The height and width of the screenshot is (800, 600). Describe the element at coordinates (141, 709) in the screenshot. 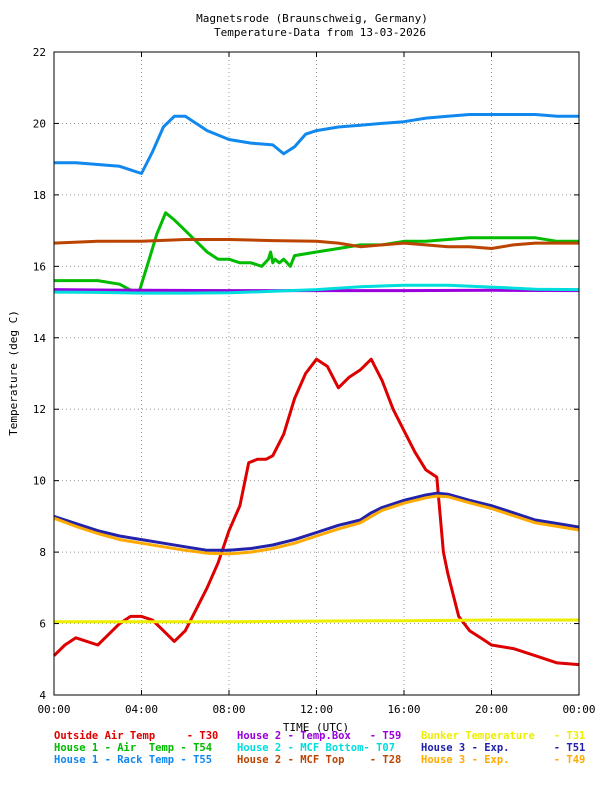

I see `x-tick-label: 04:00` at that location.